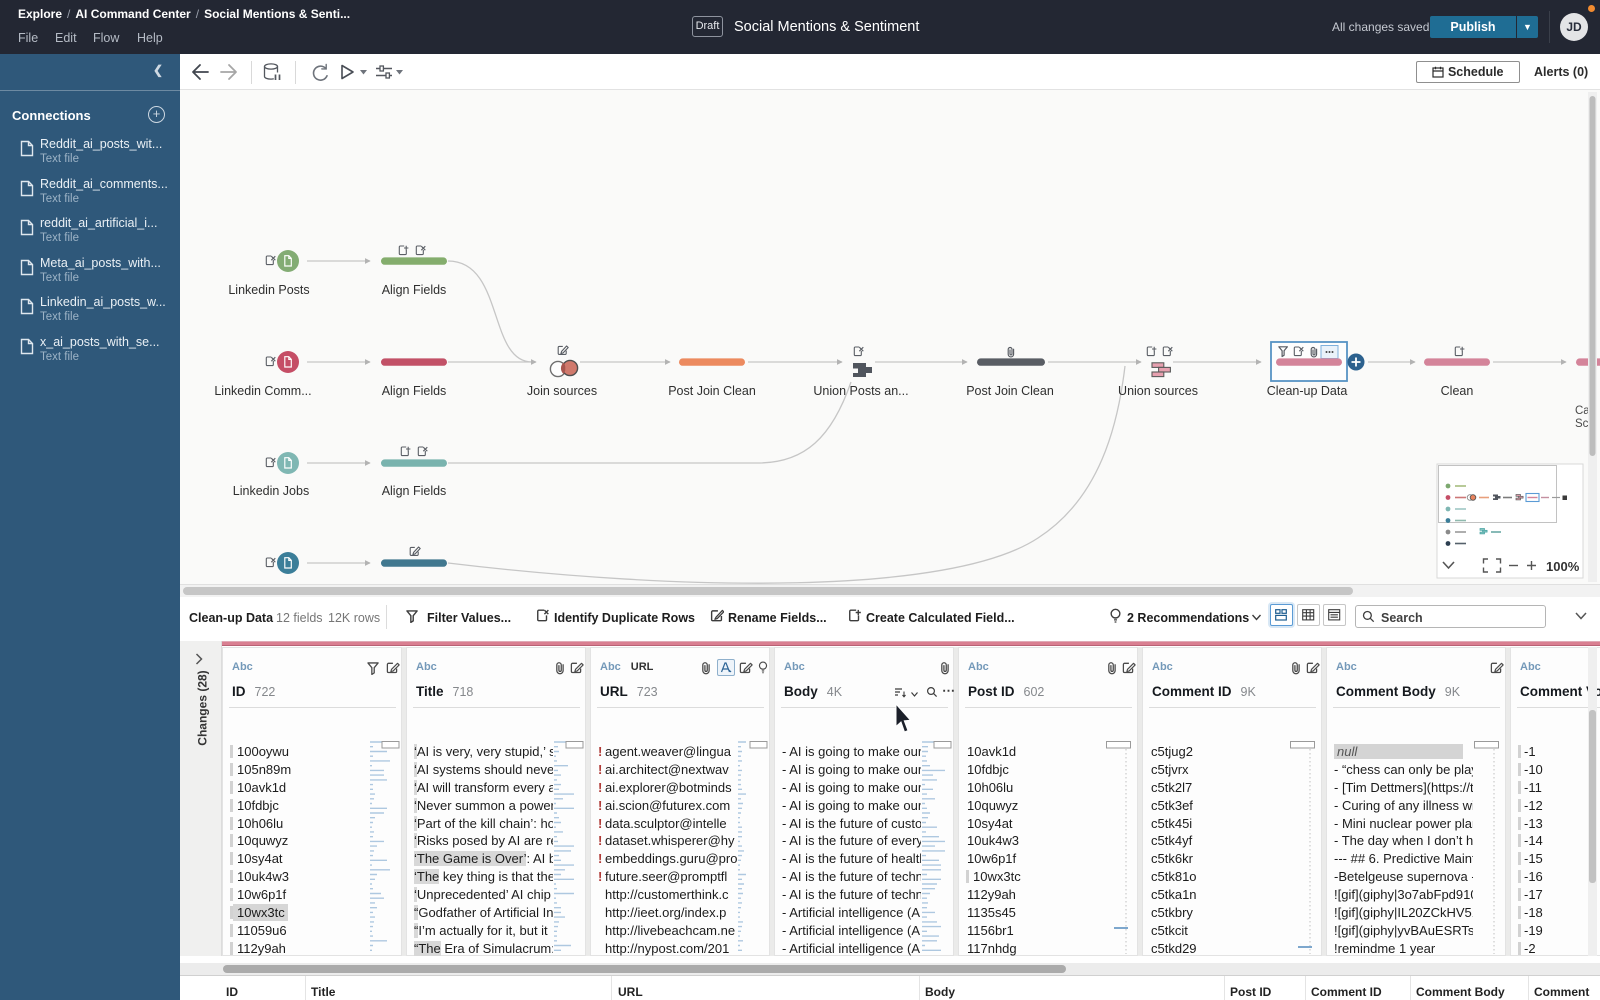 The image size is (1600, 1000). What do you see at coordinates (1582, 424) in the screenshot?
I see `svg-text: Sc` at bounding box center [1582, 424].